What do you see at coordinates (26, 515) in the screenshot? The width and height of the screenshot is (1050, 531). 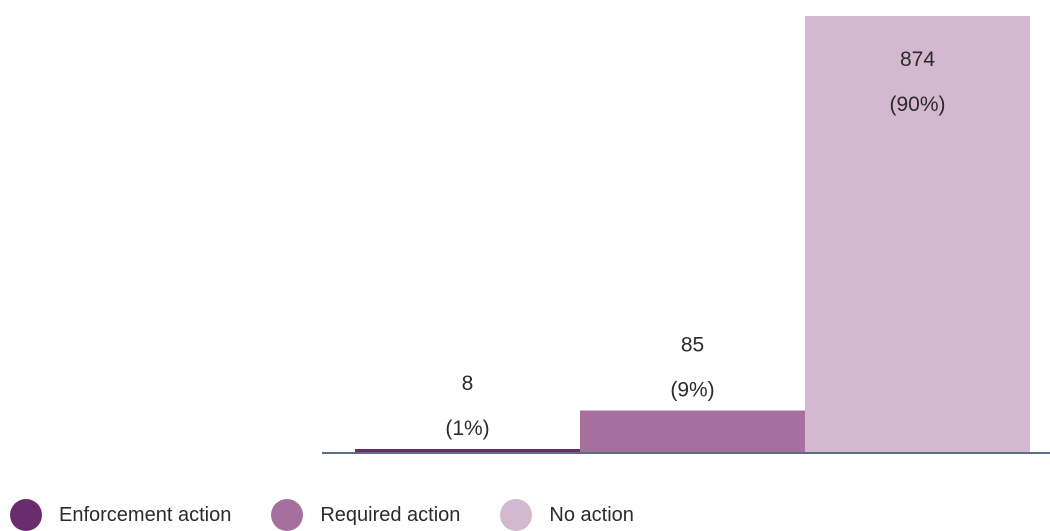 I see `legend-swatch-enforcement-action` at bounding box center [26, 515].